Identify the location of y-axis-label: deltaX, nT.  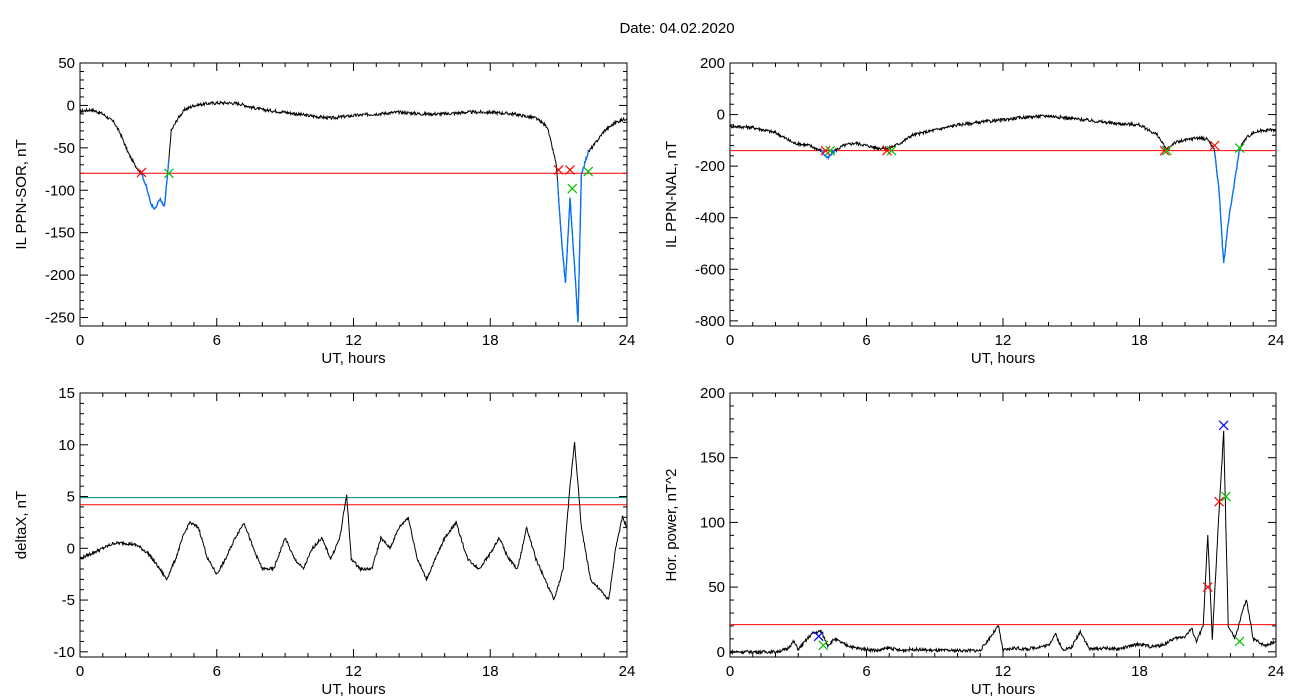
(21, 525).